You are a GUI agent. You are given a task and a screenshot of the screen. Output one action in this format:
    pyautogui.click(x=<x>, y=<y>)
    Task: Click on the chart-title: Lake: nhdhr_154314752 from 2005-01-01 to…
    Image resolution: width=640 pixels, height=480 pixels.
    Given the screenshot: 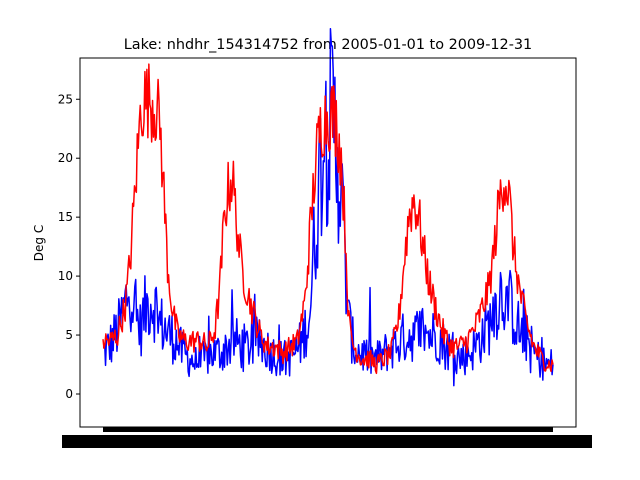 What is the action you would take?
    pyautogui.click(x=328, y=45)
    